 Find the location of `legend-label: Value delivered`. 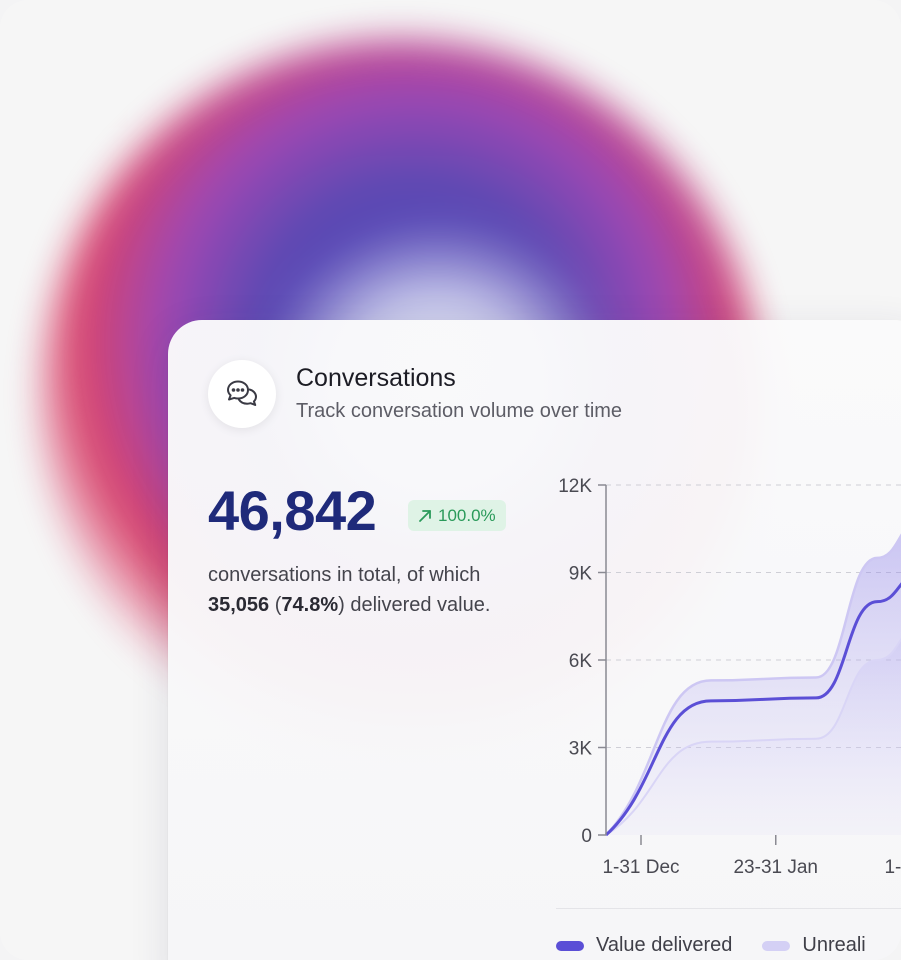

legend-label: Value delivered is located at coordinates (664, 945).